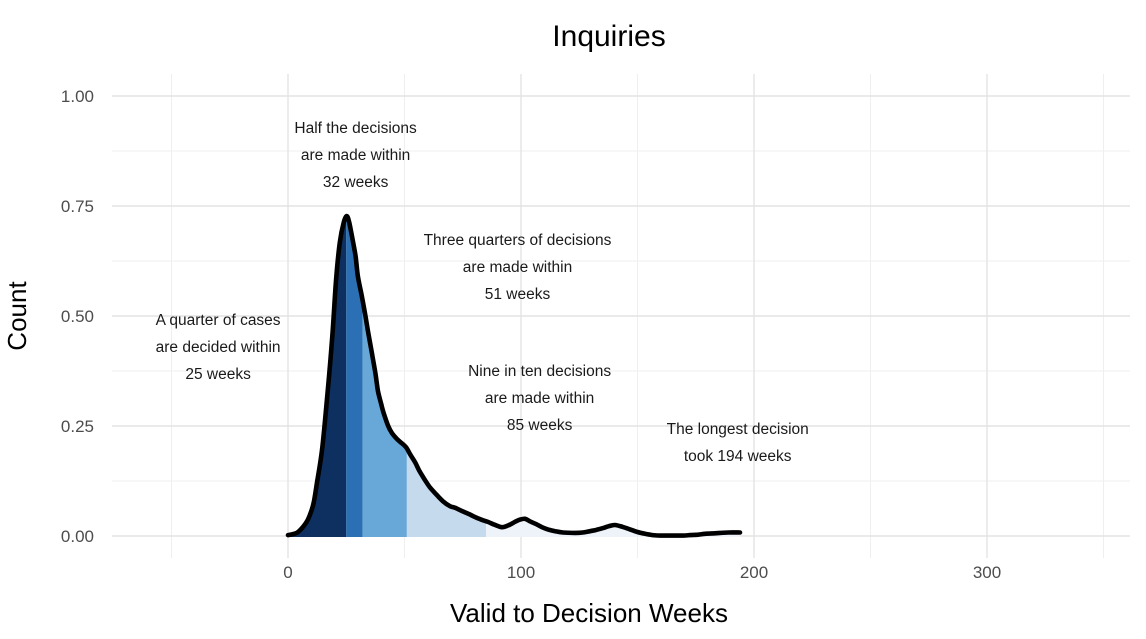 Image resolution: width=1146 pixels, height=639 pixels. Describe the element at coordinates (384, 376) in the screenshot. I see `three-quarters-band` at that location.